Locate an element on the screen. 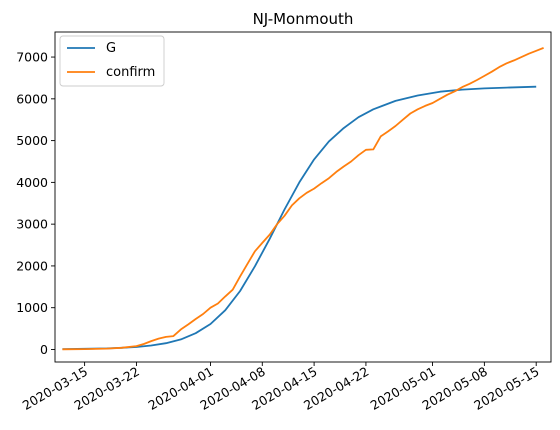 This screenshot has width=560, height=430. y-tick-label: 2000 is located at coordinates (32, 265).